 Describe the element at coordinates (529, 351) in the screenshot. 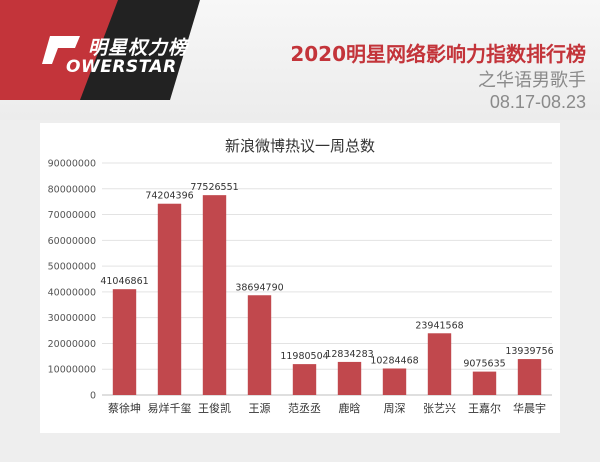

I see `data-label: 13939756` at that location.